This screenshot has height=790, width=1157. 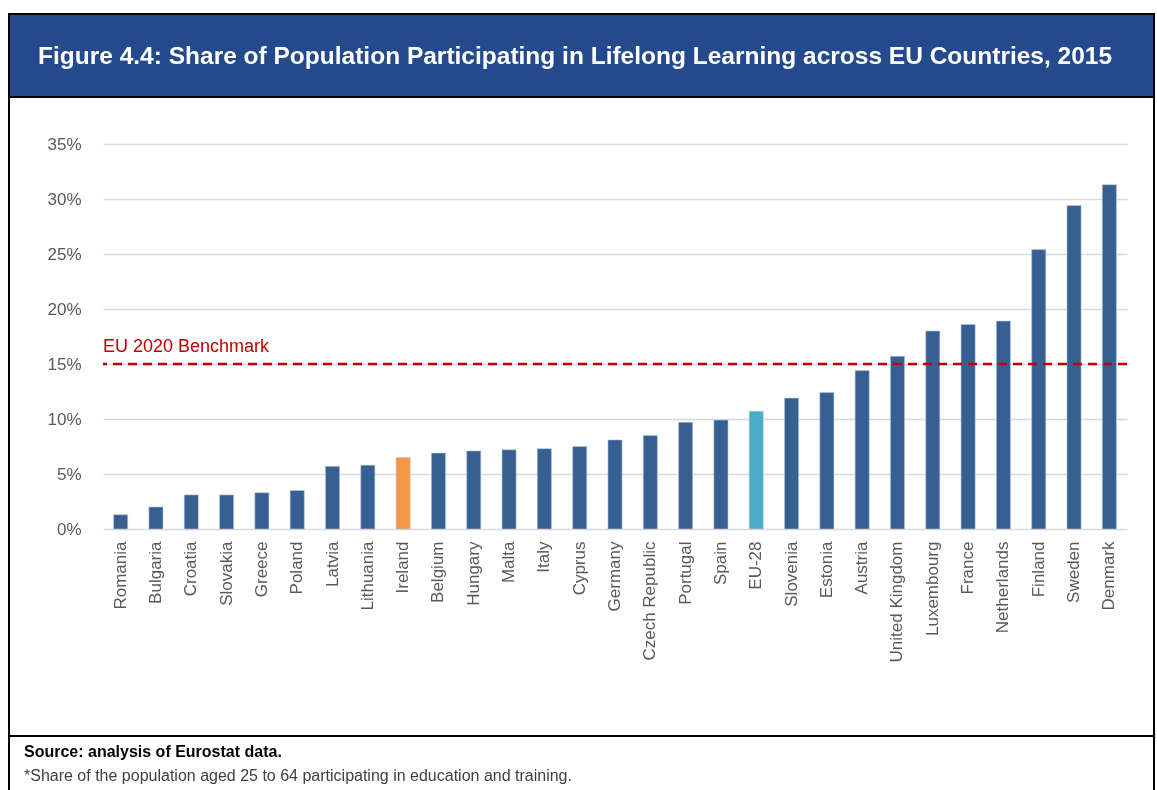 I want to click on x-tick-label: Bulgaria, so click(x=155, y=572).